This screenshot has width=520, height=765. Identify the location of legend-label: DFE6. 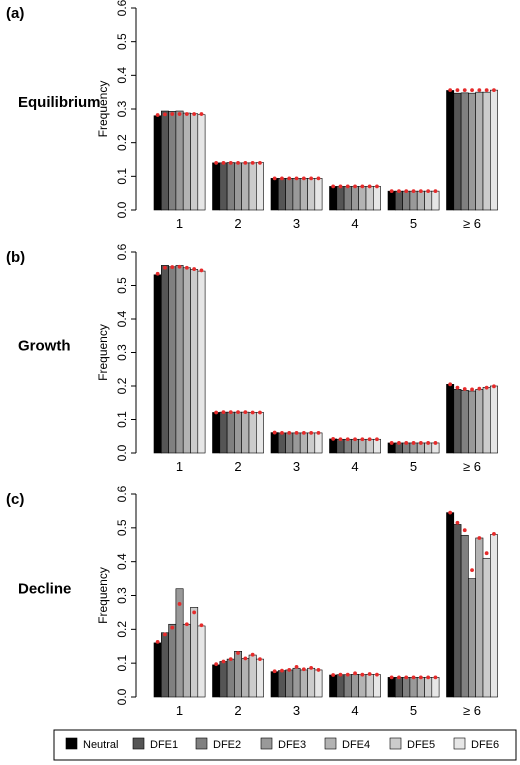
(485, 745).